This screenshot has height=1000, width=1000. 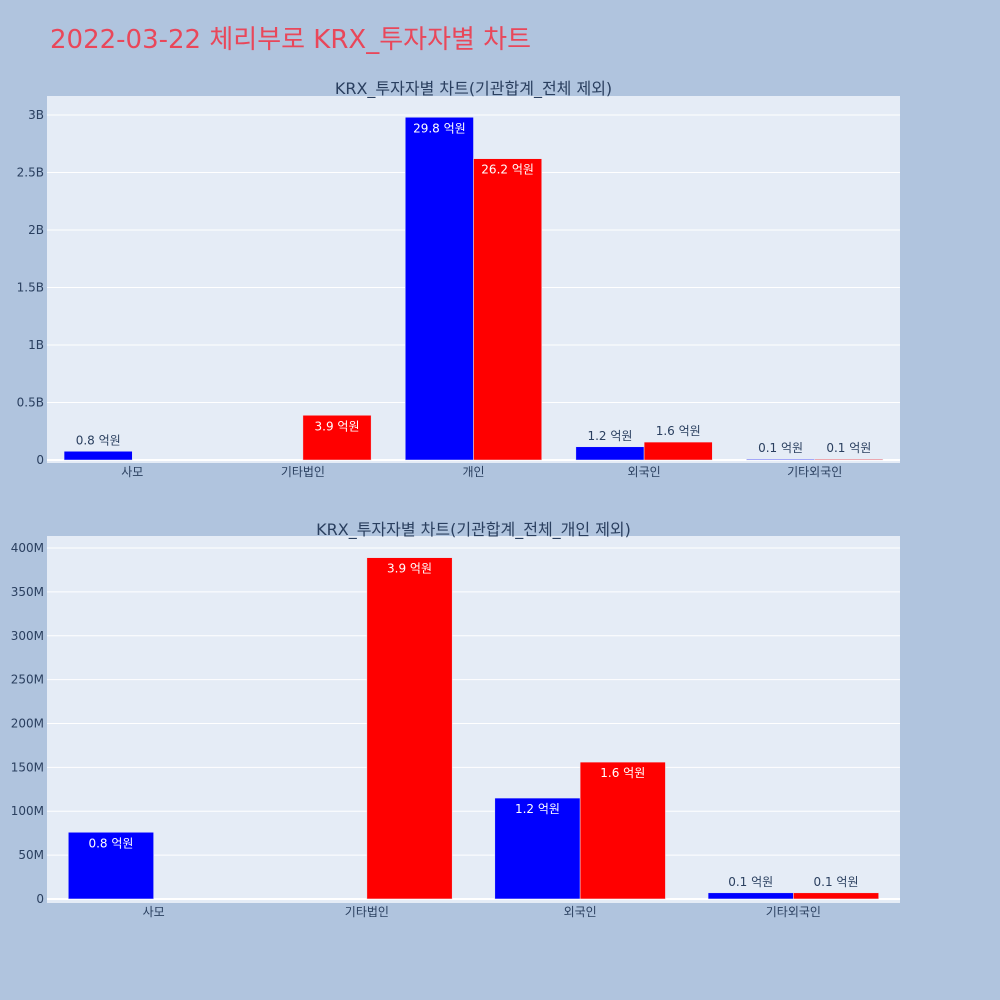 What do you see at coordinates (609, 436) in the screenshot?
I see `chart1-data-label: 1.2 억원` at bounding box center [609, 436].